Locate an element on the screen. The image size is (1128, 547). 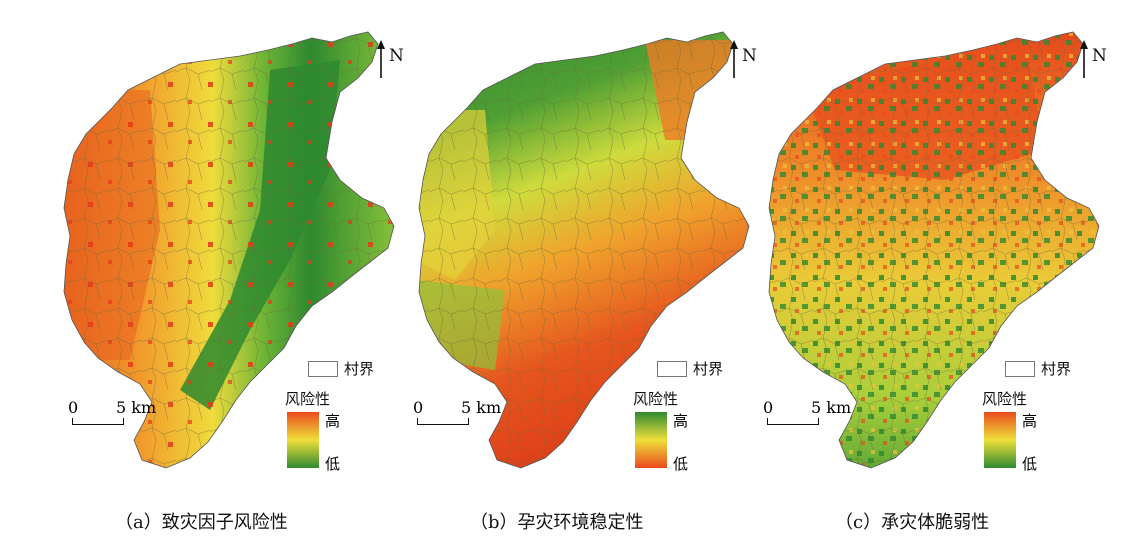
caption-vulnerability: （c）承灾体脆弱性 is located at coordinates (912, 522).